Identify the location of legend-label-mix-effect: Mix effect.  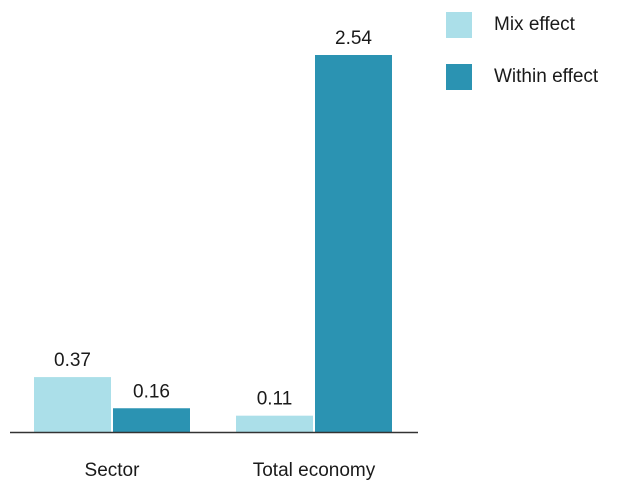
(534, 24).